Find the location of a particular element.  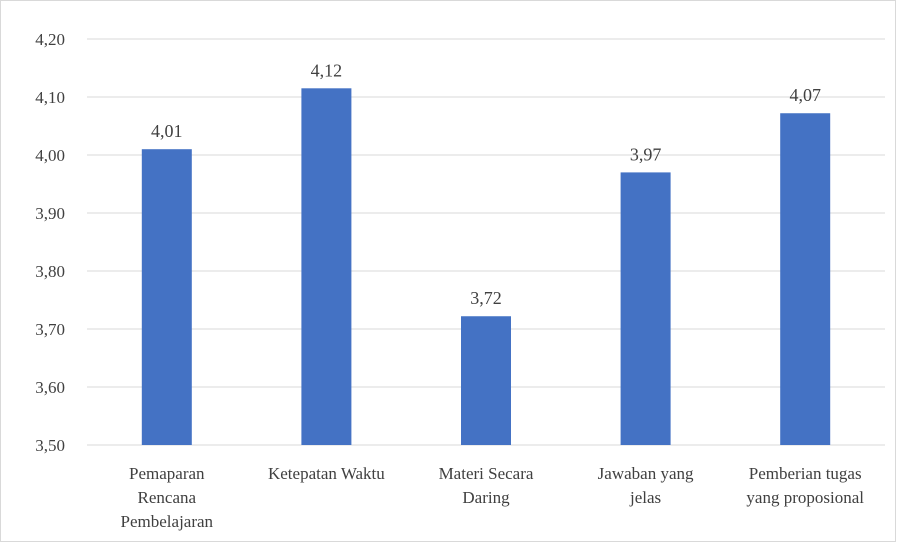

x-category-label-line: yang proposional is located at coordinates (805, 497).